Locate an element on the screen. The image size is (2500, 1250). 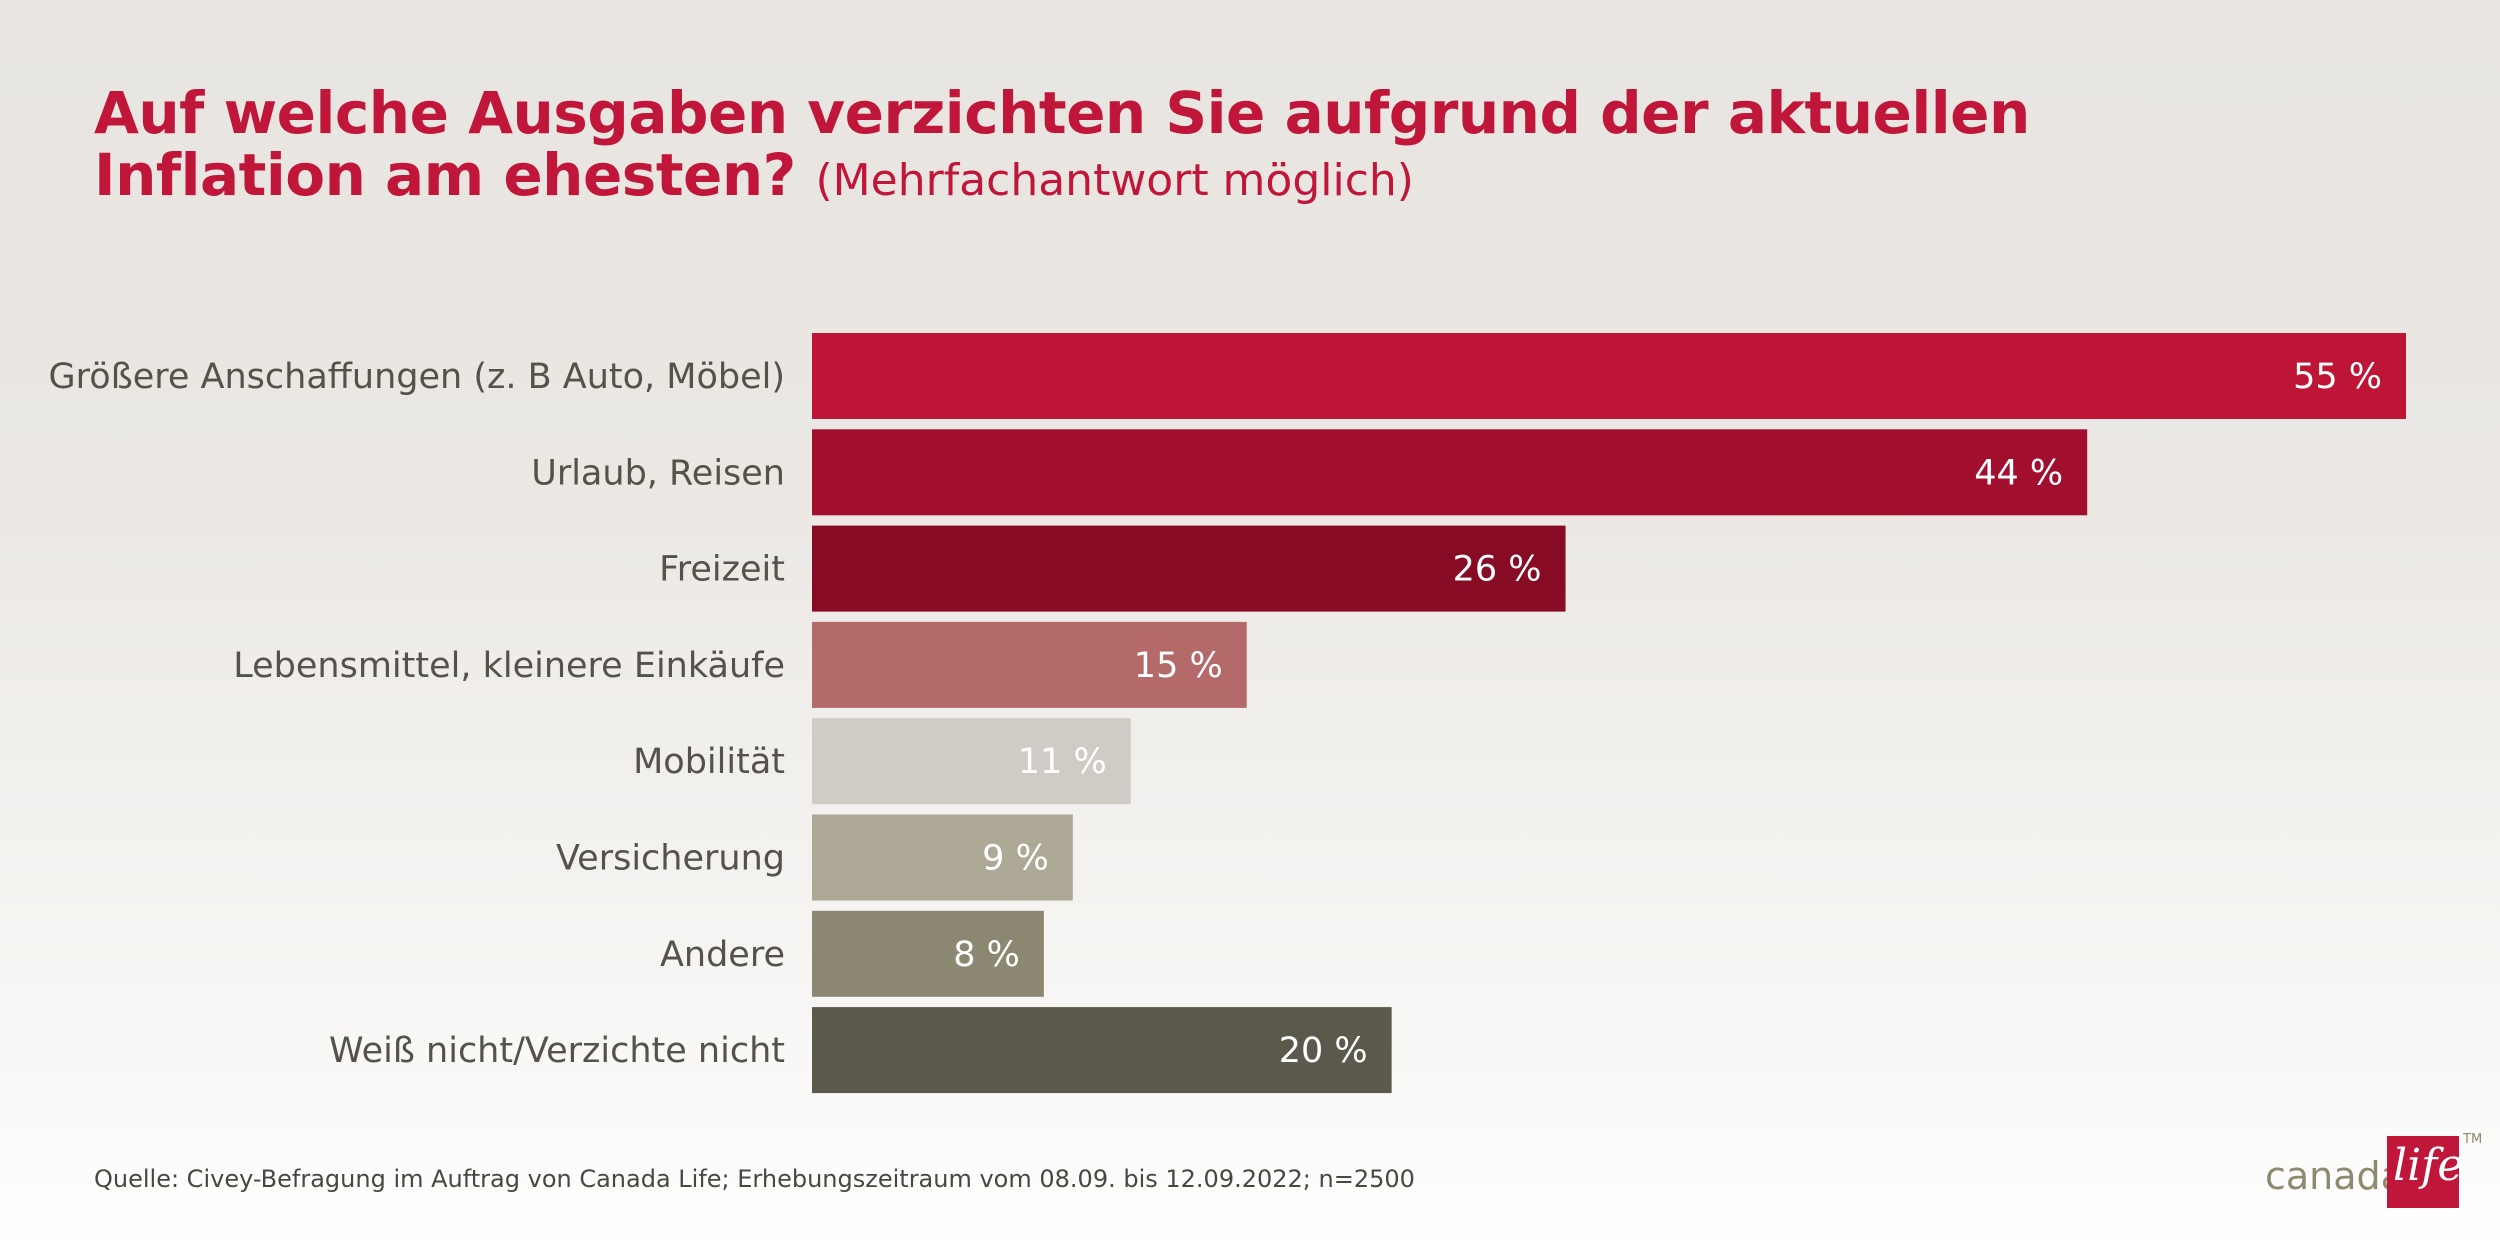
value-label-3: 15 % is located at coordinates (1178, 666).